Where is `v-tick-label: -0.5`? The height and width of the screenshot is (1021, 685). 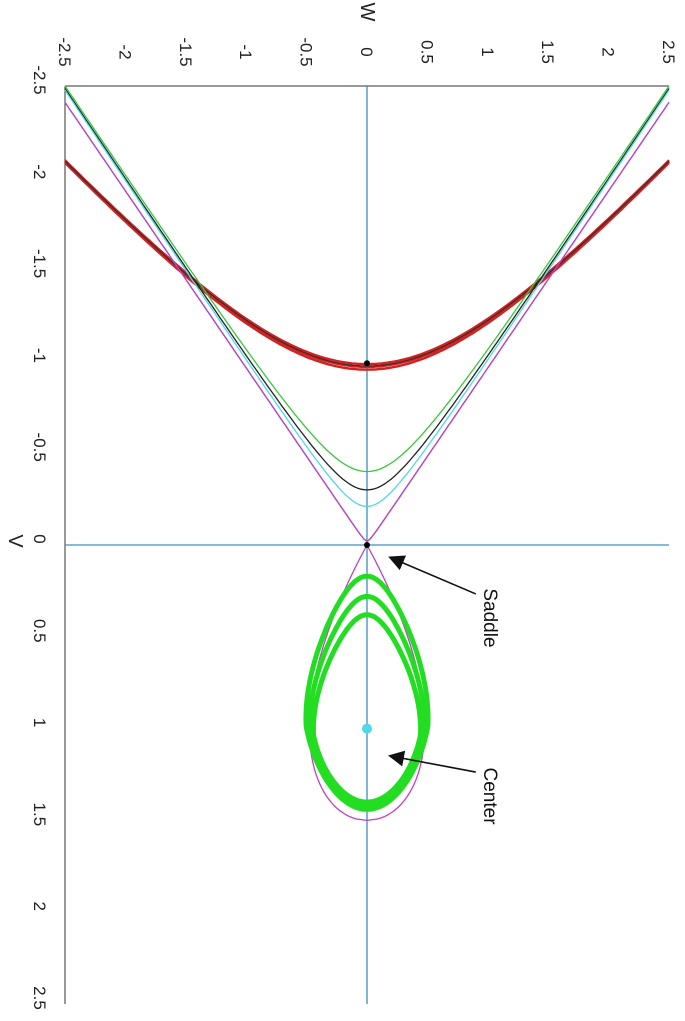 v-tick-label: -0.5 is located at coordinates (39, 447).